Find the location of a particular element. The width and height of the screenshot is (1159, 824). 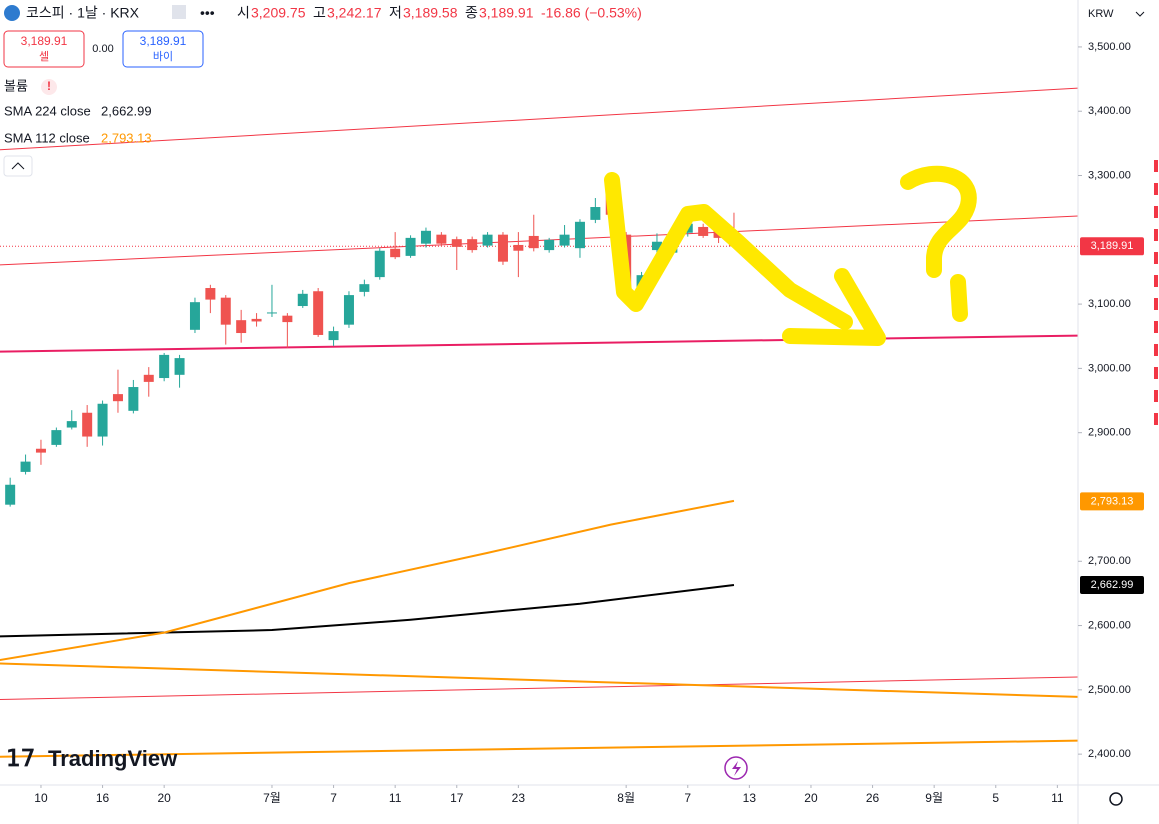

c-value: 3,189.91 is located at coordinates (506, 13).